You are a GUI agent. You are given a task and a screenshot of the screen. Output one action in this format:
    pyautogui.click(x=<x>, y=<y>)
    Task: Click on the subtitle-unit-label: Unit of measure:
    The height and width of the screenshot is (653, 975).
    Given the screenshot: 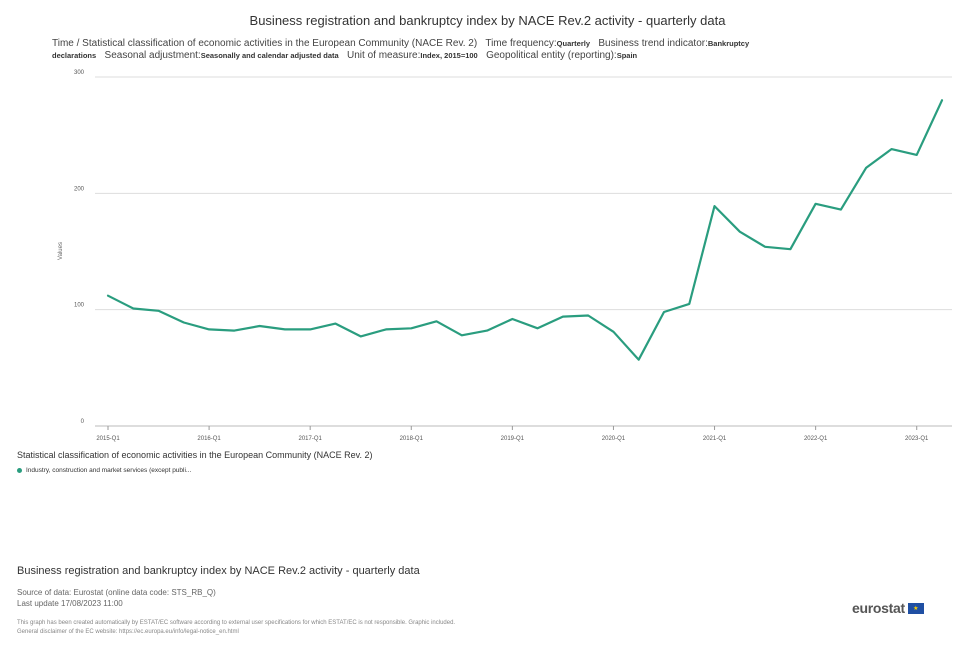 What is the action you would take?
    pyautogui.click(x=384, y=55)
    